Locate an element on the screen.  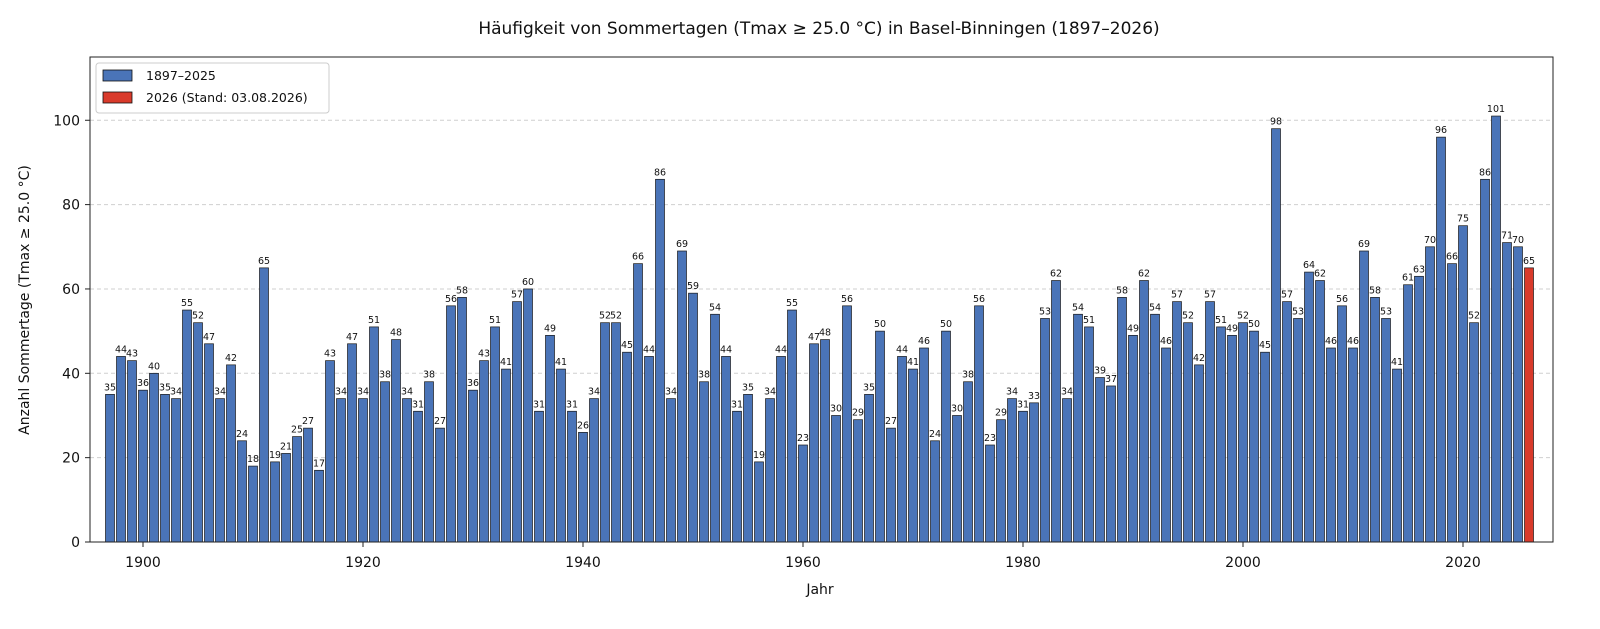
data-label: 58 is located at coordinates (1375, 290).